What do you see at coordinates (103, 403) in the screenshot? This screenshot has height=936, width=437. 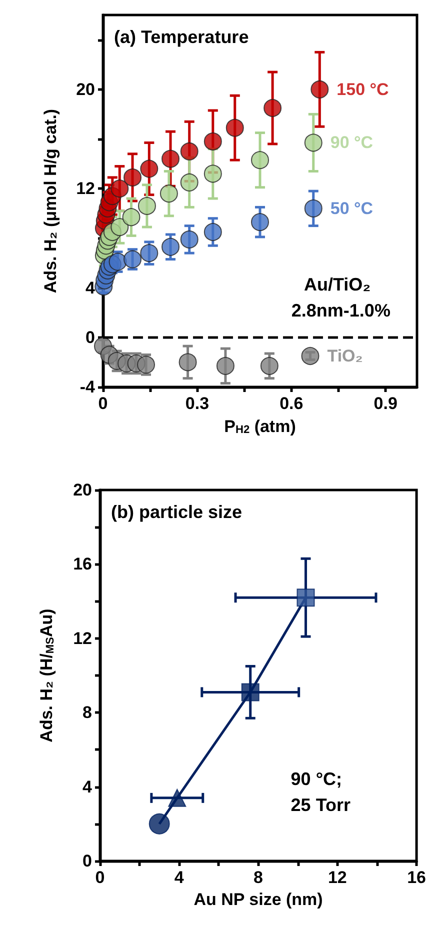 I see `x-tick-label: 0` at bounding box center [103, 403].